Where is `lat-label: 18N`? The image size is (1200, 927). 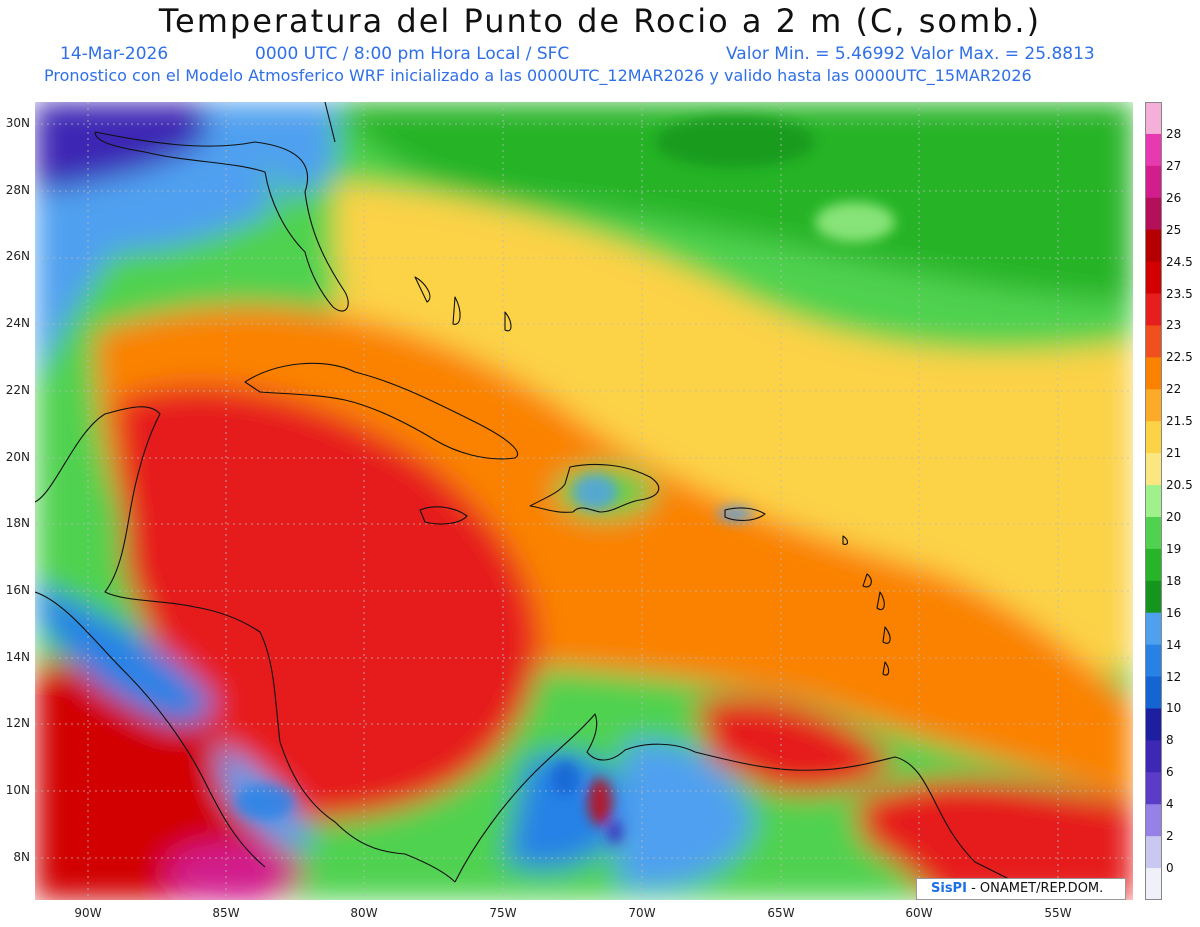 lat-label: 18N is located at coordinates (17, 523).